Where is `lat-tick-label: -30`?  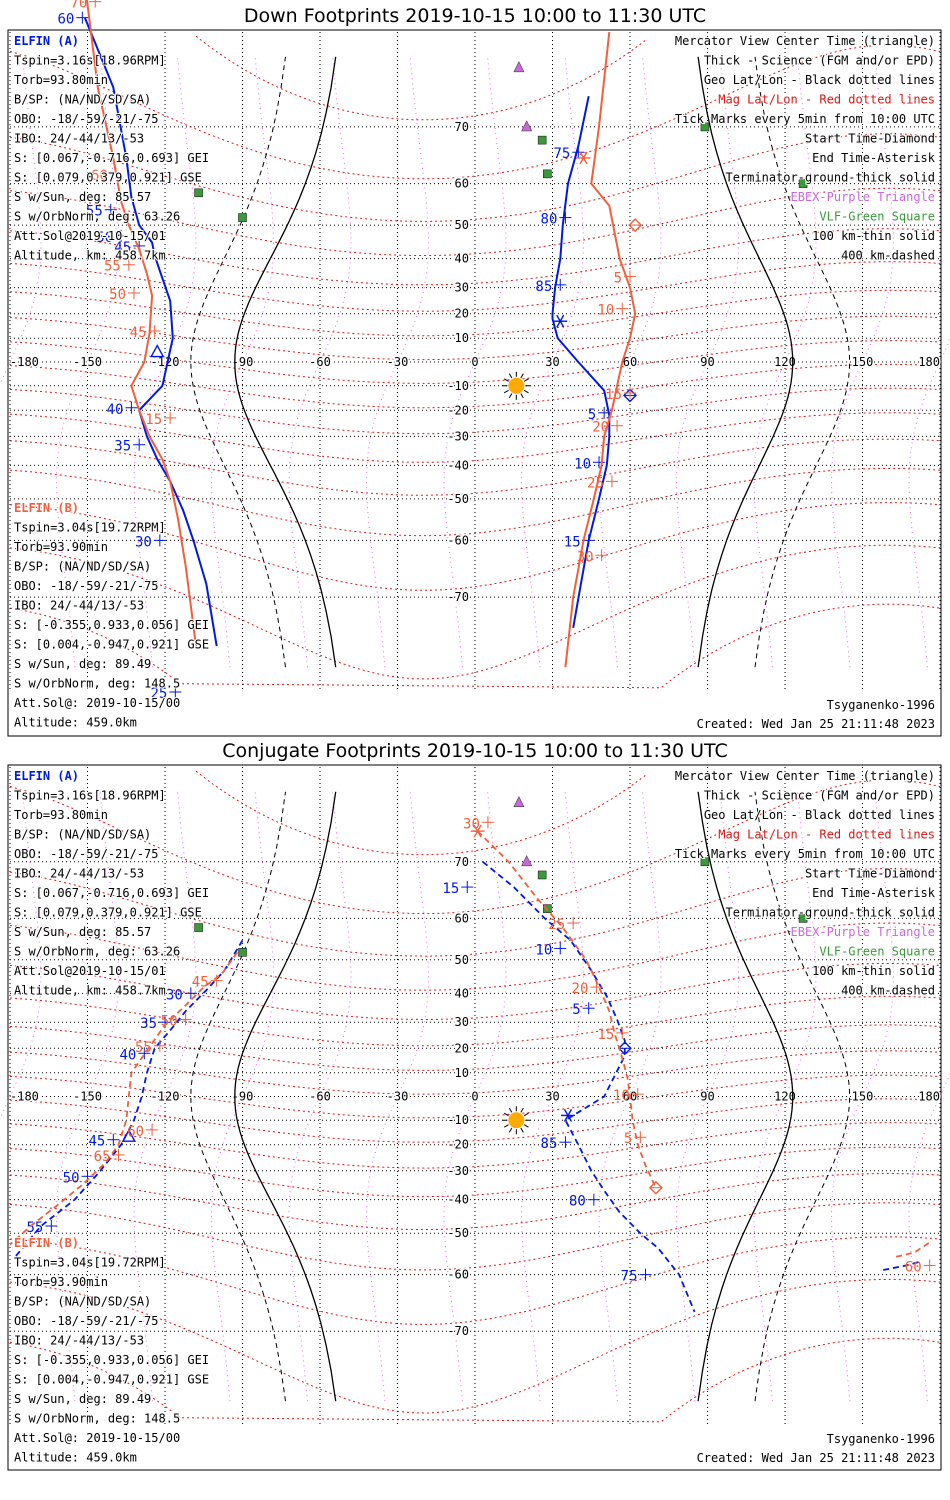 lat-tick-label: -30 is located at coordinates (458, 436).